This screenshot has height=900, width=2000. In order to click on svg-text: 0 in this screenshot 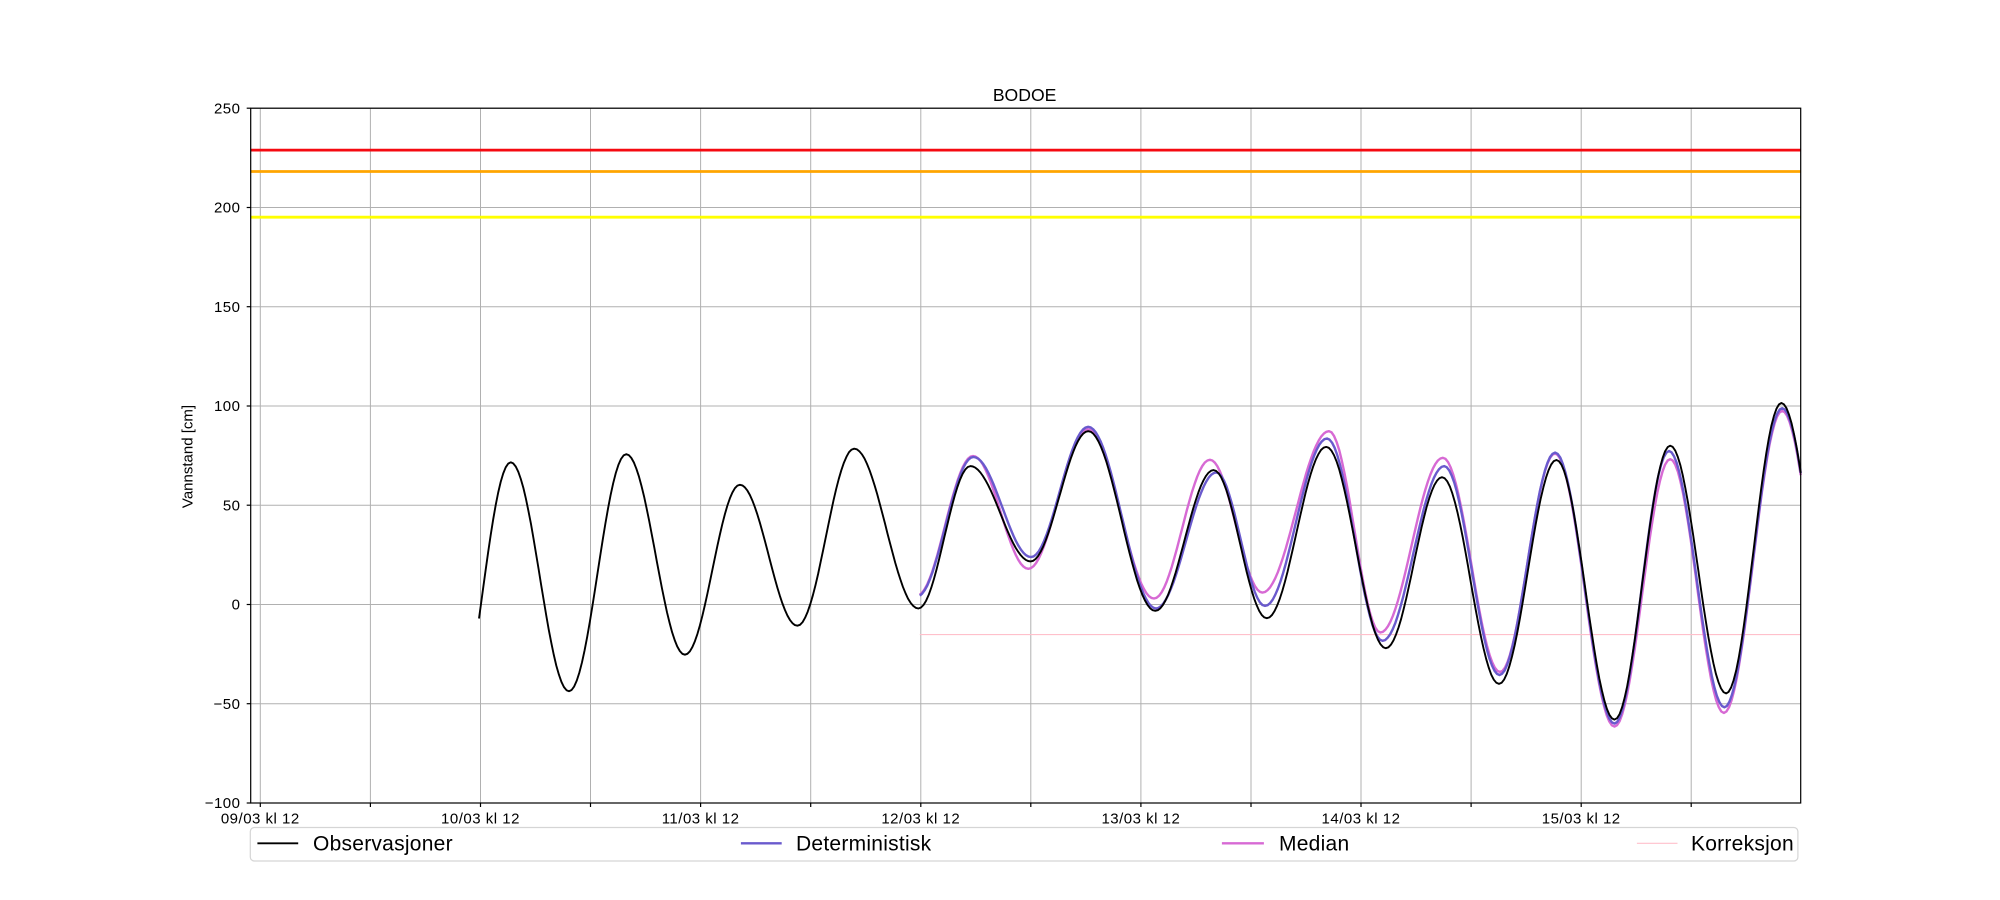, I will do `click(236, 605)`.